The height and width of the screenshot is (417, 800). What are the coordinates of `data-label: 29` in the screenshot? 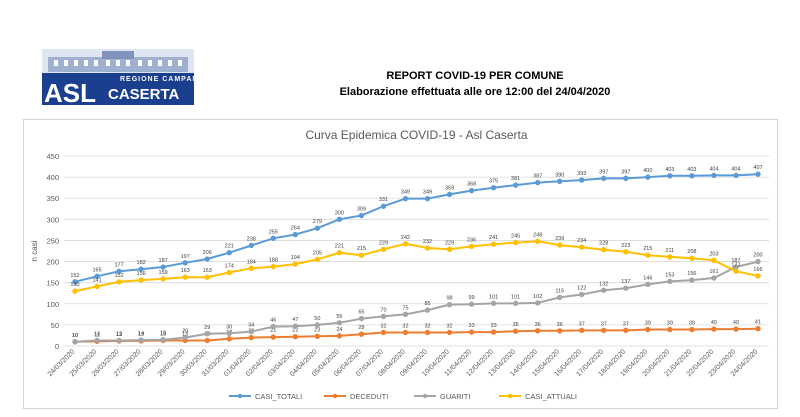 It's located at (207, 328).